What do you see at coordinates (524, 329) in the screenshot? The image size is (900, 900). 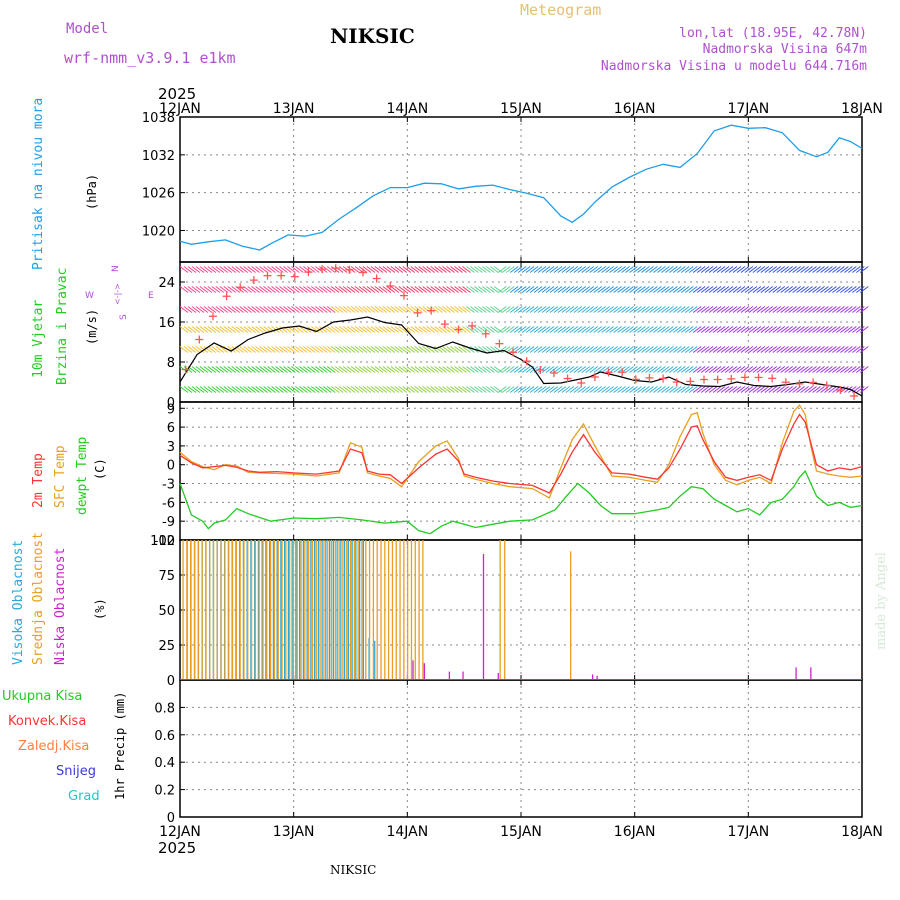 I see `wind-barbs` at bounding box center [524, 329].